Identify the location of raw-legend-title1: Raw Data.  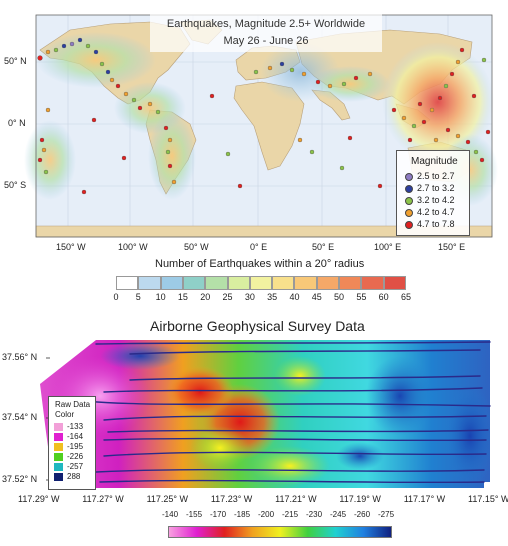
(73, 404).